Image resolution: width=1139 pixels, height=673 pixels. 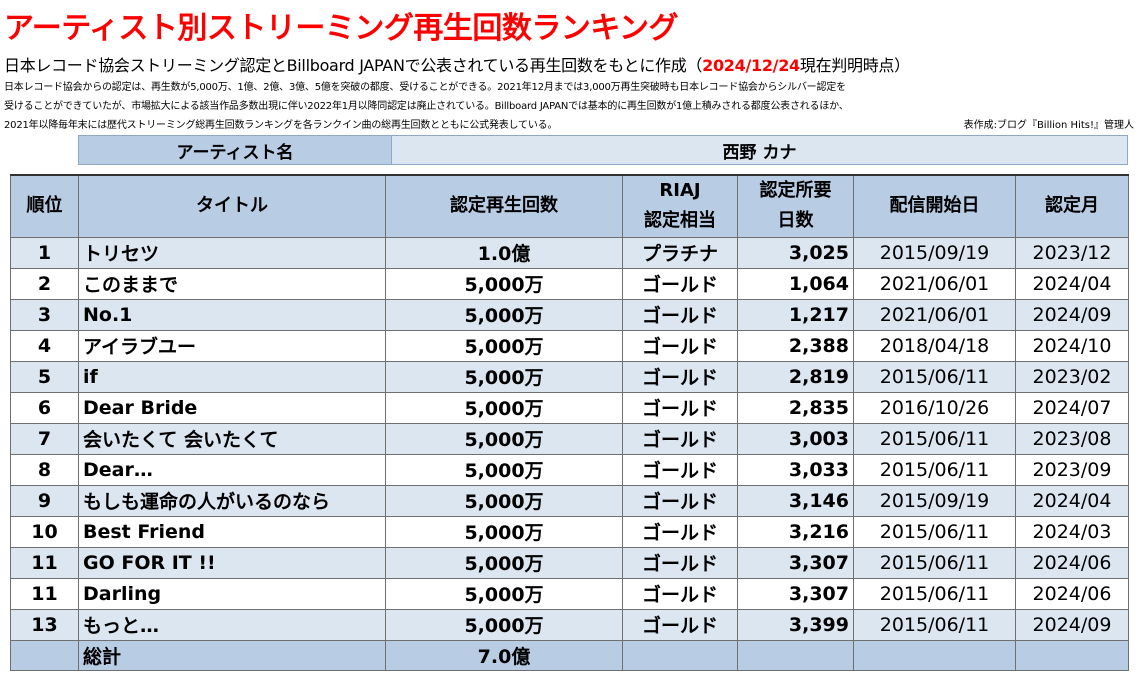 What do you see at coordinates (232, 593) in the screenshot?
I see `title-cell: Darling` at bounding box center [232, 593].